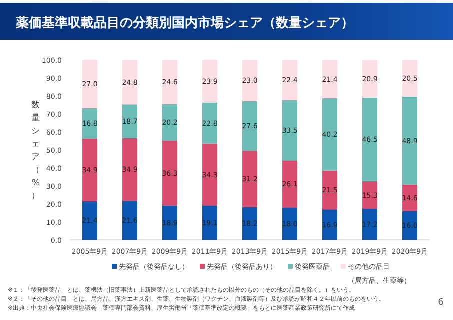 The image size is (453, 320). Describe the element at coordinates (184, 23) in the screenshot. I see `chart-title: 薬価基準収載品目の分類別国内市場シェア（数量シェア）` at that location.